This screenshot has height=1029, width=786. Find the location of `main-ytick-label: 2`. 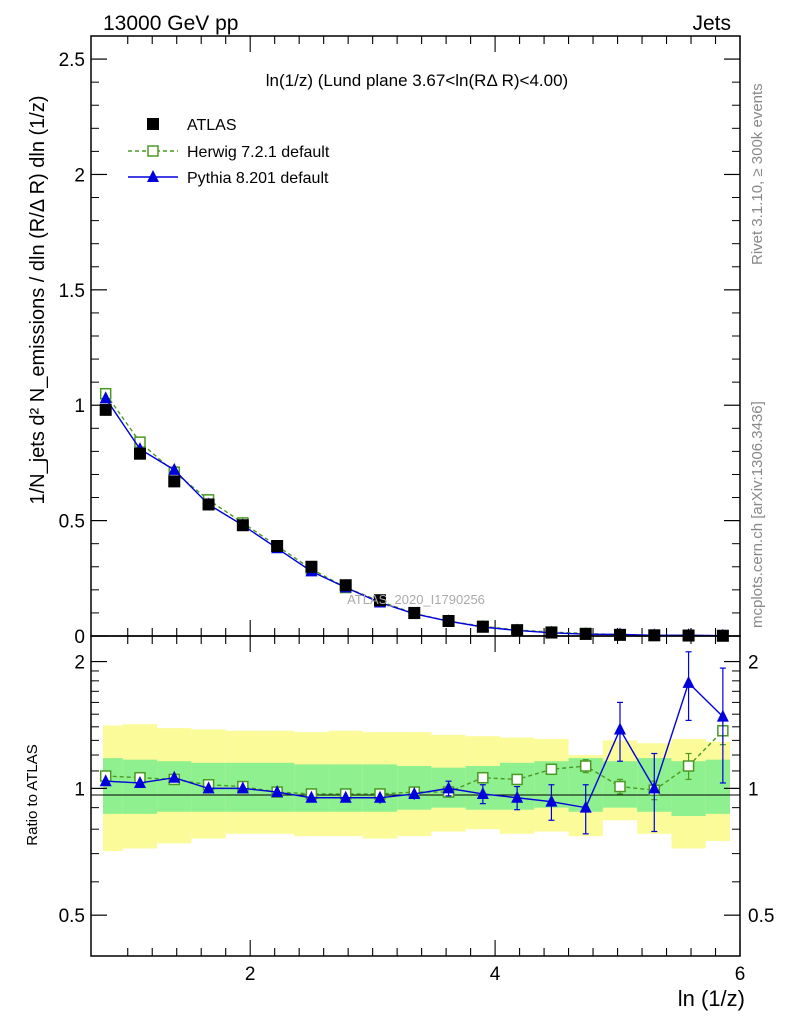

main-ytick-label: 2 is located at coordinates (79, 175).